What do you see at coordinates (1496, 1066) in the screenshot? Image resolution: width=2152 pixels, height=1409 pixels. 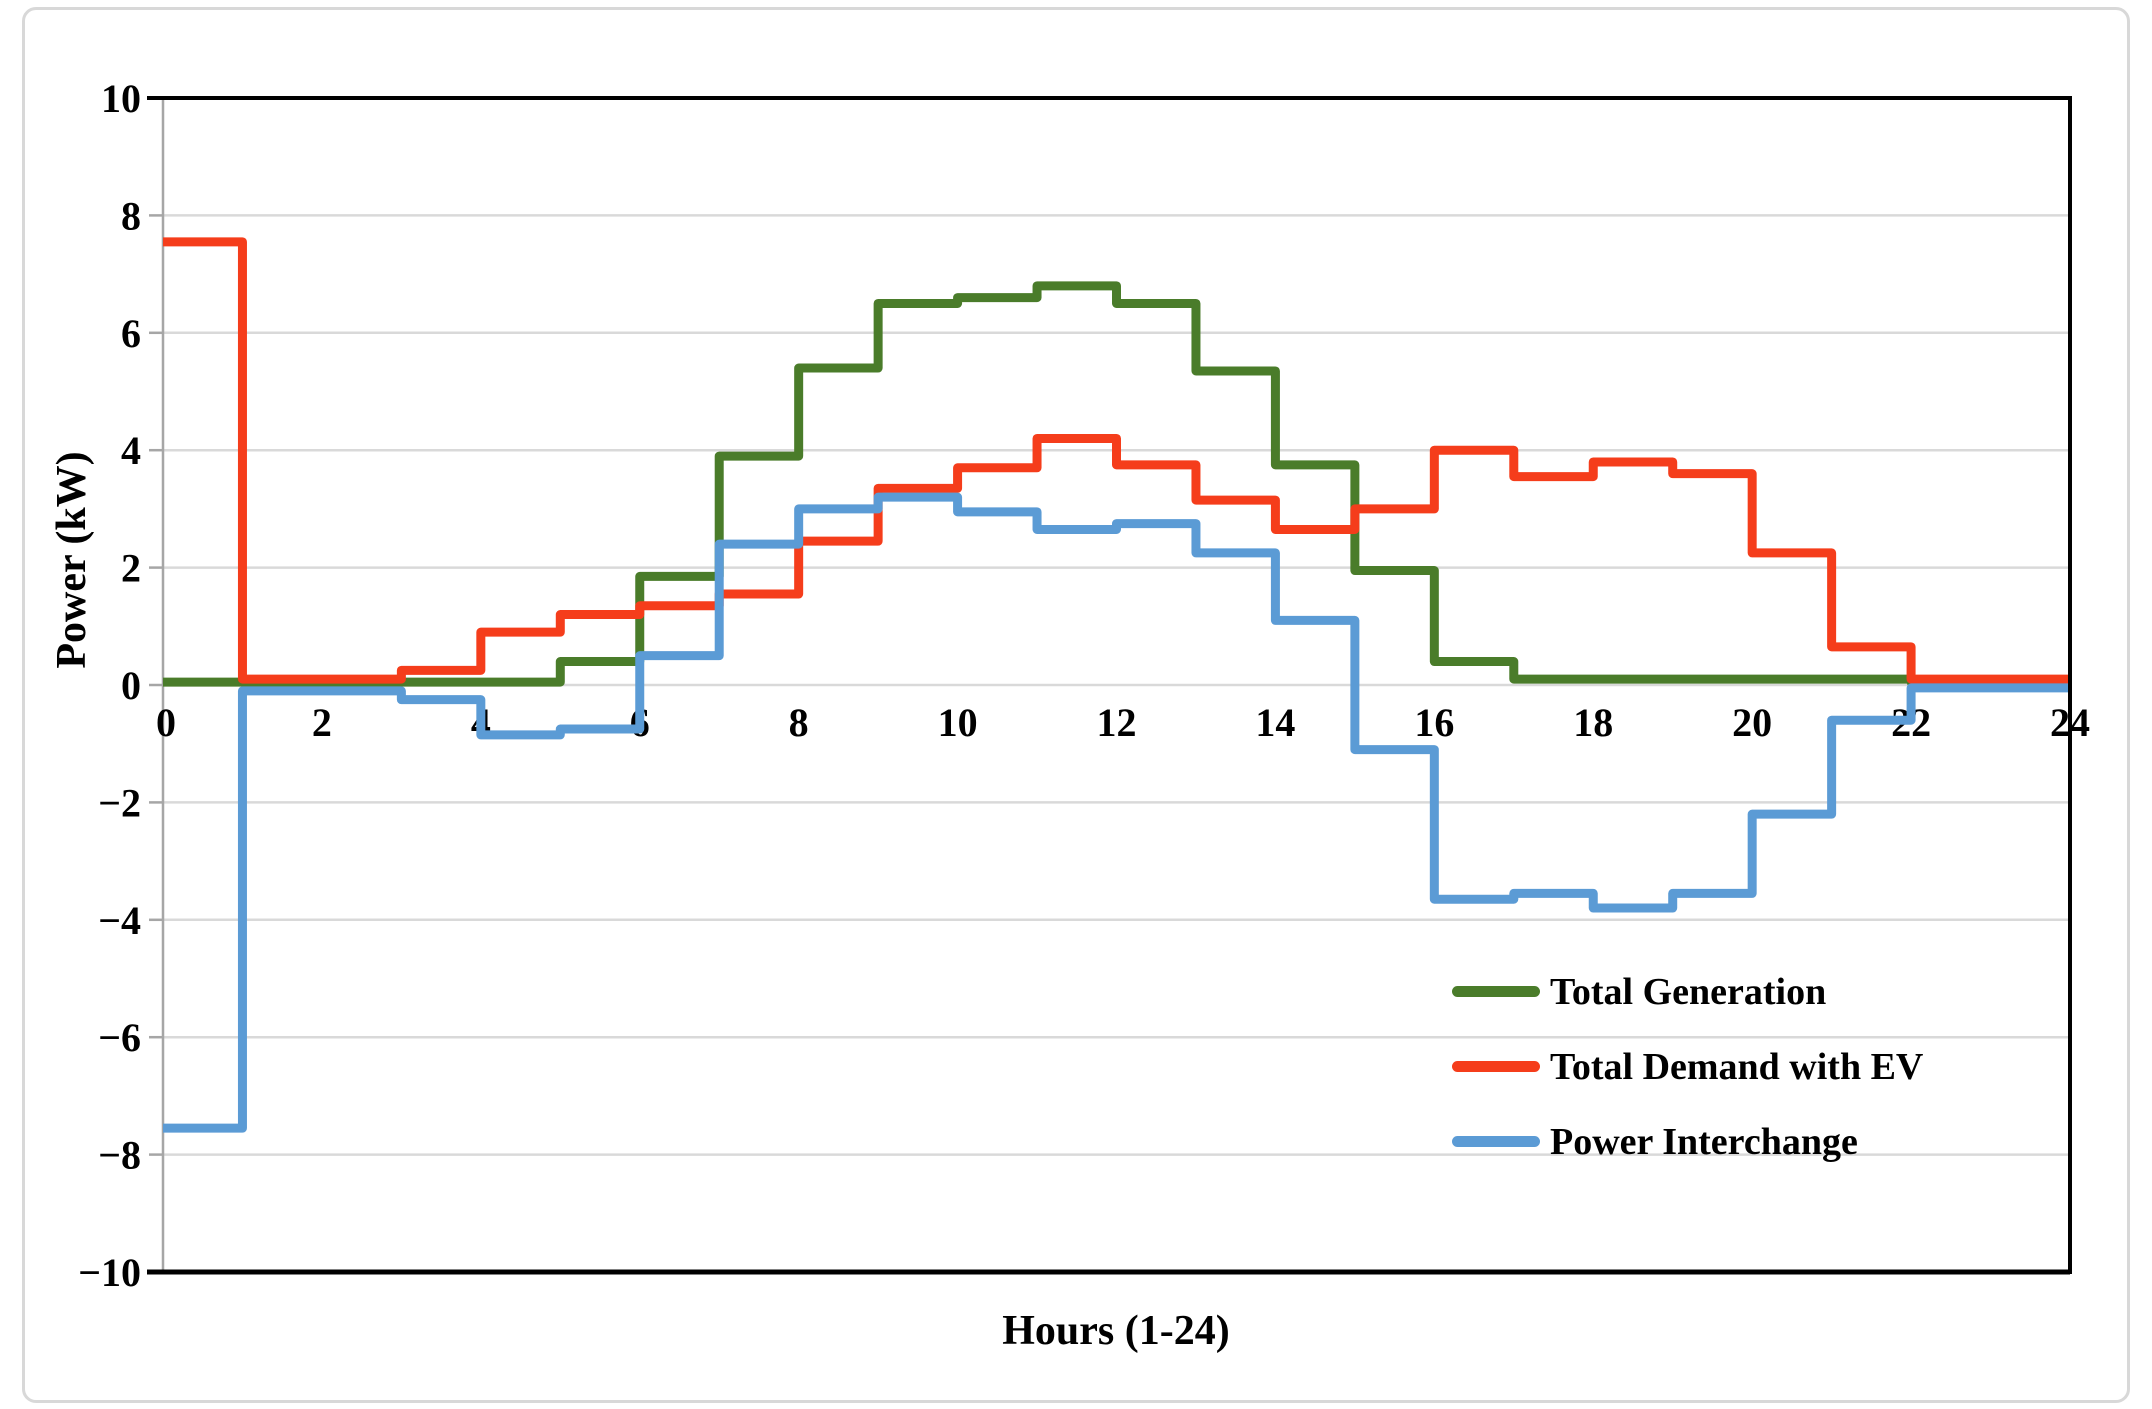 I see `total-demand-line-swatch` at bounding box center [1496, 1066].